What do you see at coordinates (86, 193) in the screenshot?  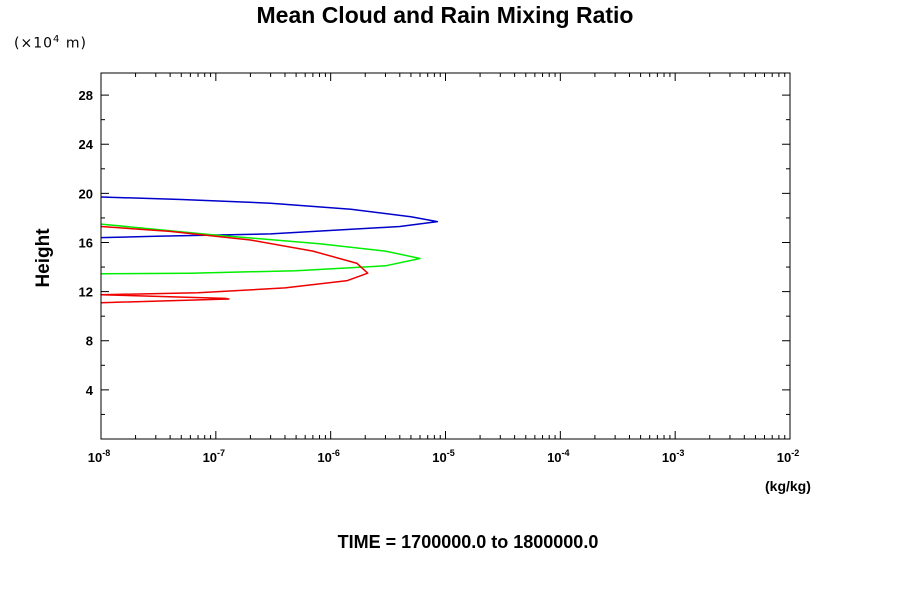 I see `y-tick-label: 20` at bounding box center [86, 193].